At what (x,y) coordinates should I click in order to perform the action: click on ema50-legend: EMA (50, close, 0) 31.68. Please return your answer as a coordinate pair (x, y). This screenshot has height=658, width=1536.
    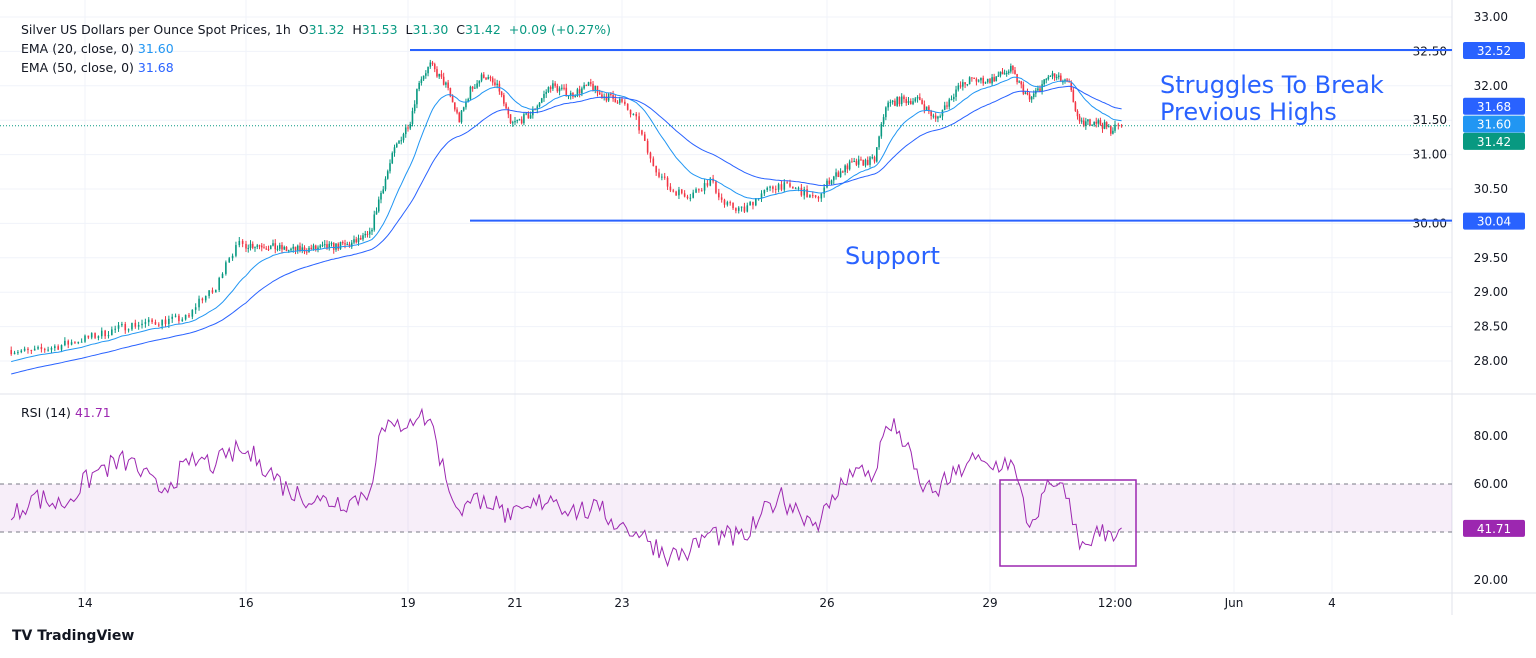
    Looking at the image, I should click on (97, 67).